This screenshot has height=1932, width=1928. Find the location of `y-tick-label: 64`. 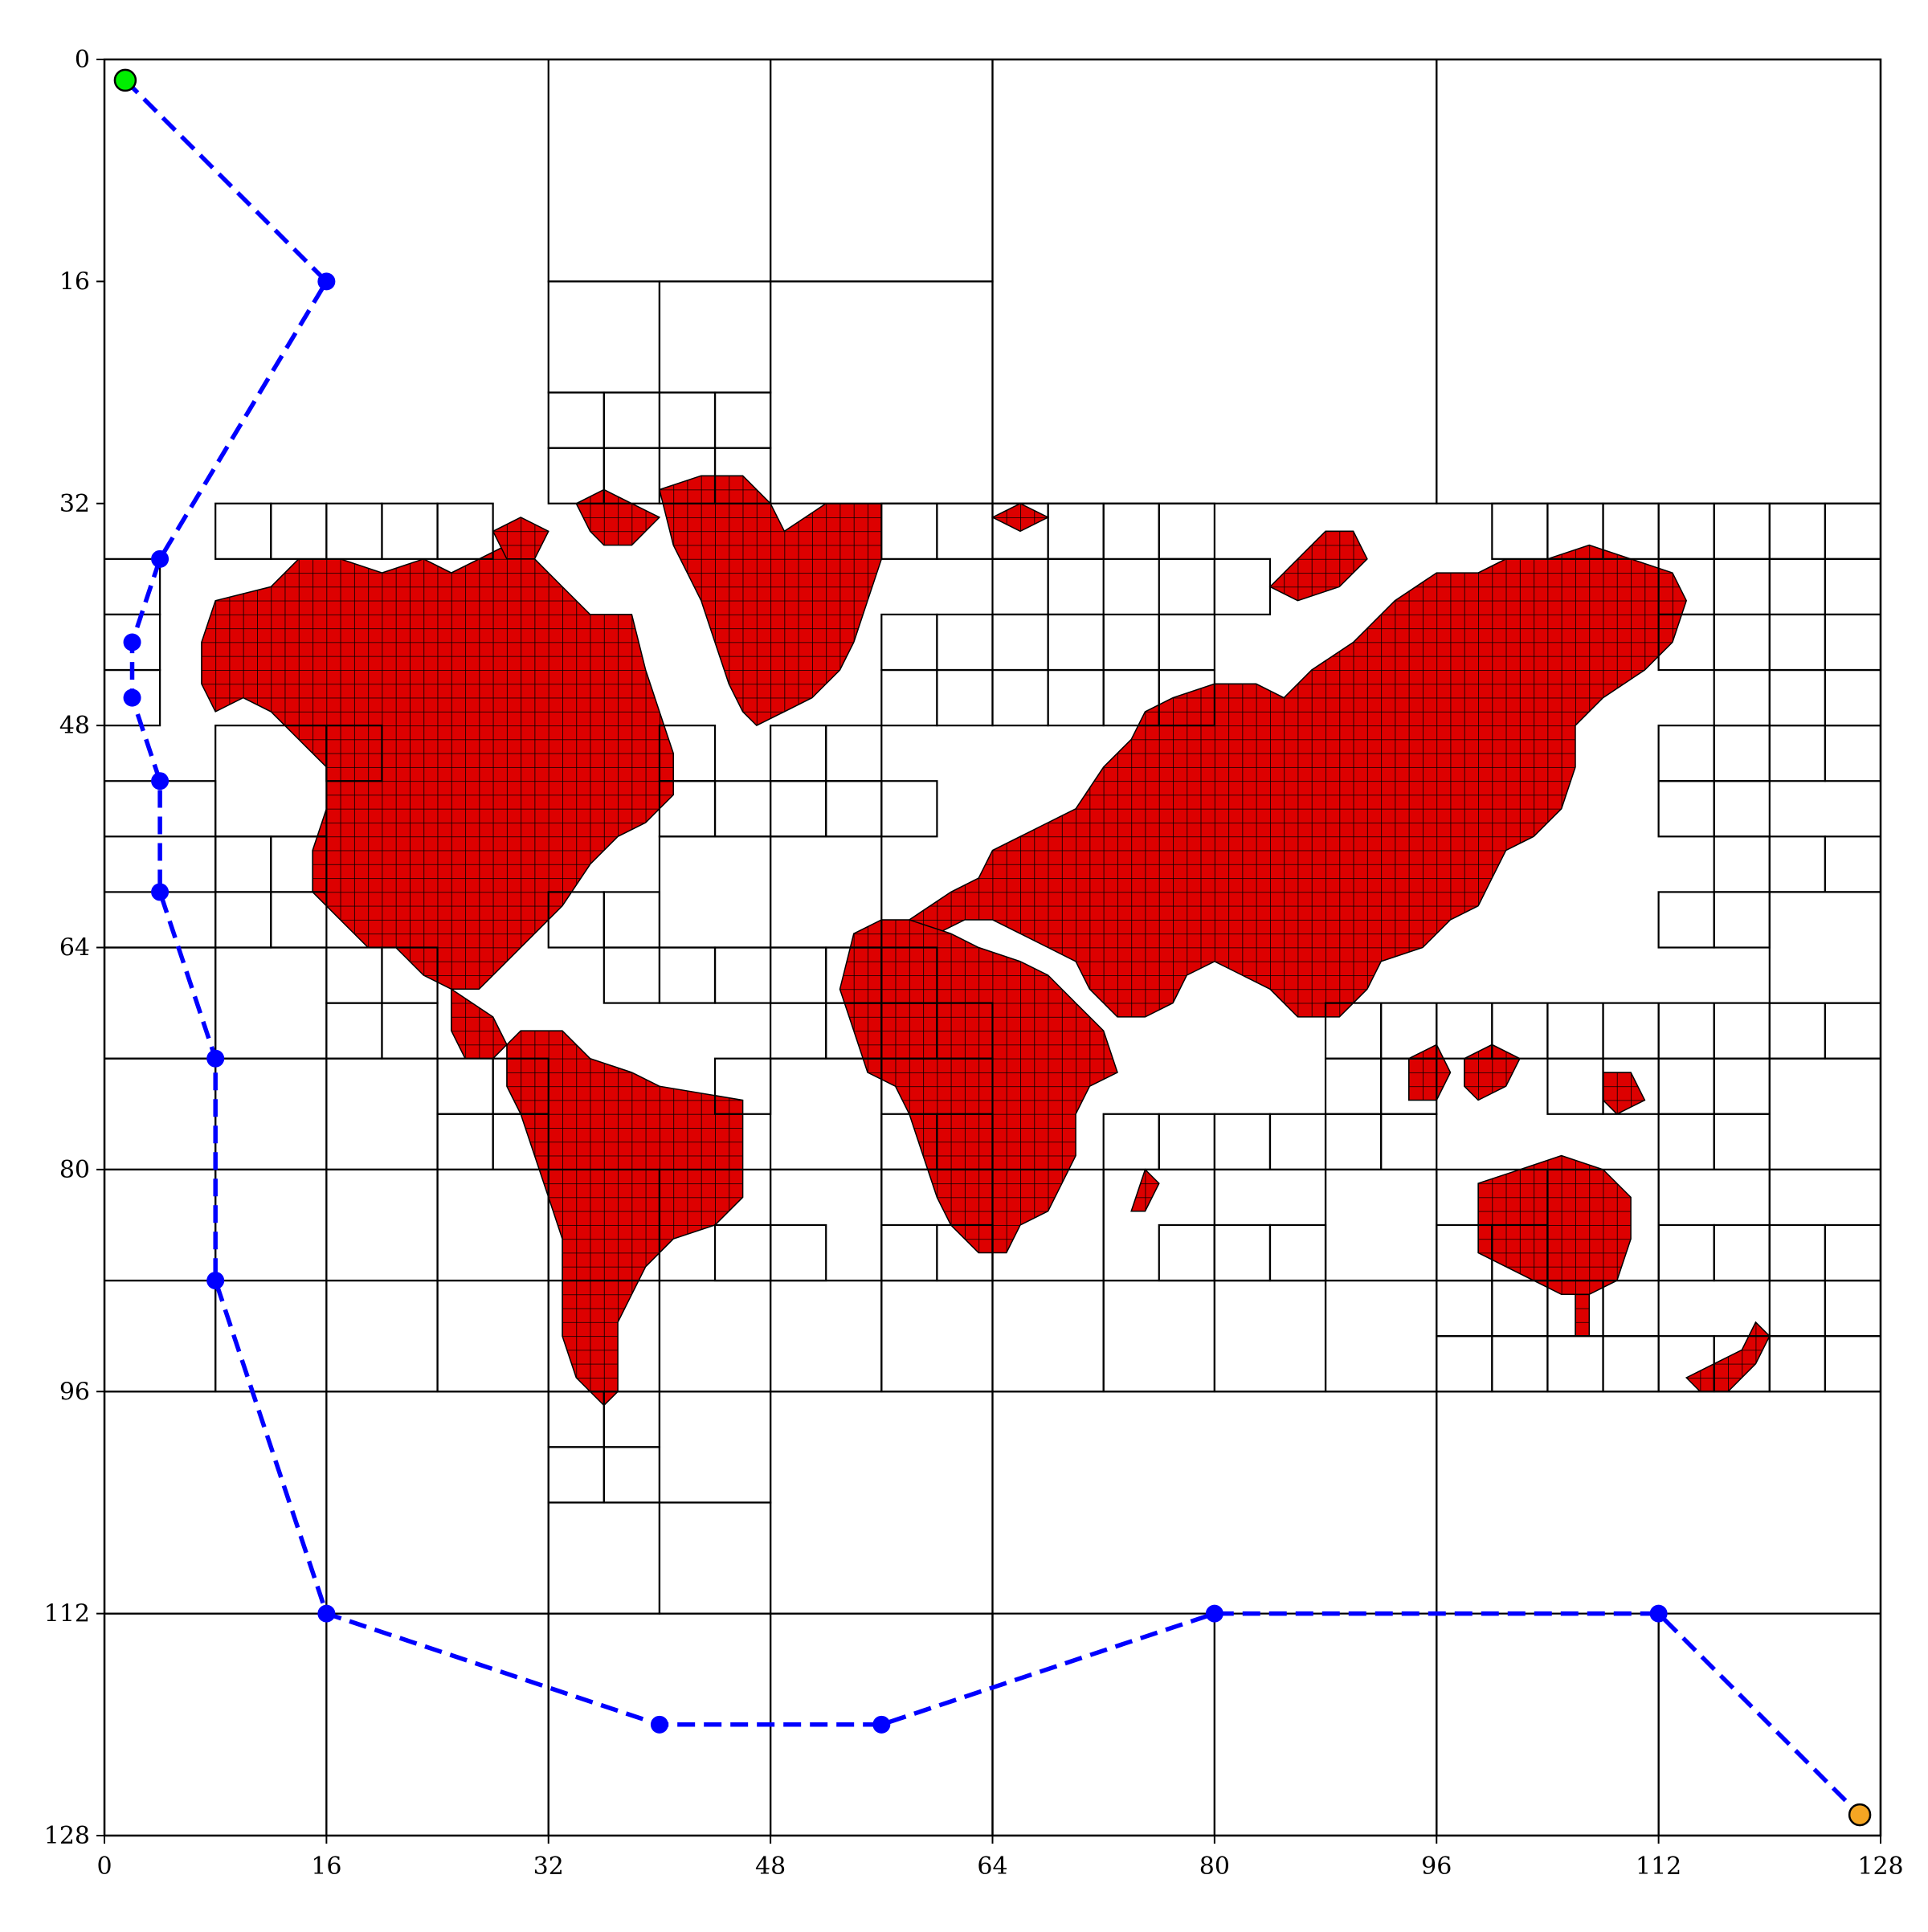

y-tick-label: 64 is located at coordinates (74, 948).